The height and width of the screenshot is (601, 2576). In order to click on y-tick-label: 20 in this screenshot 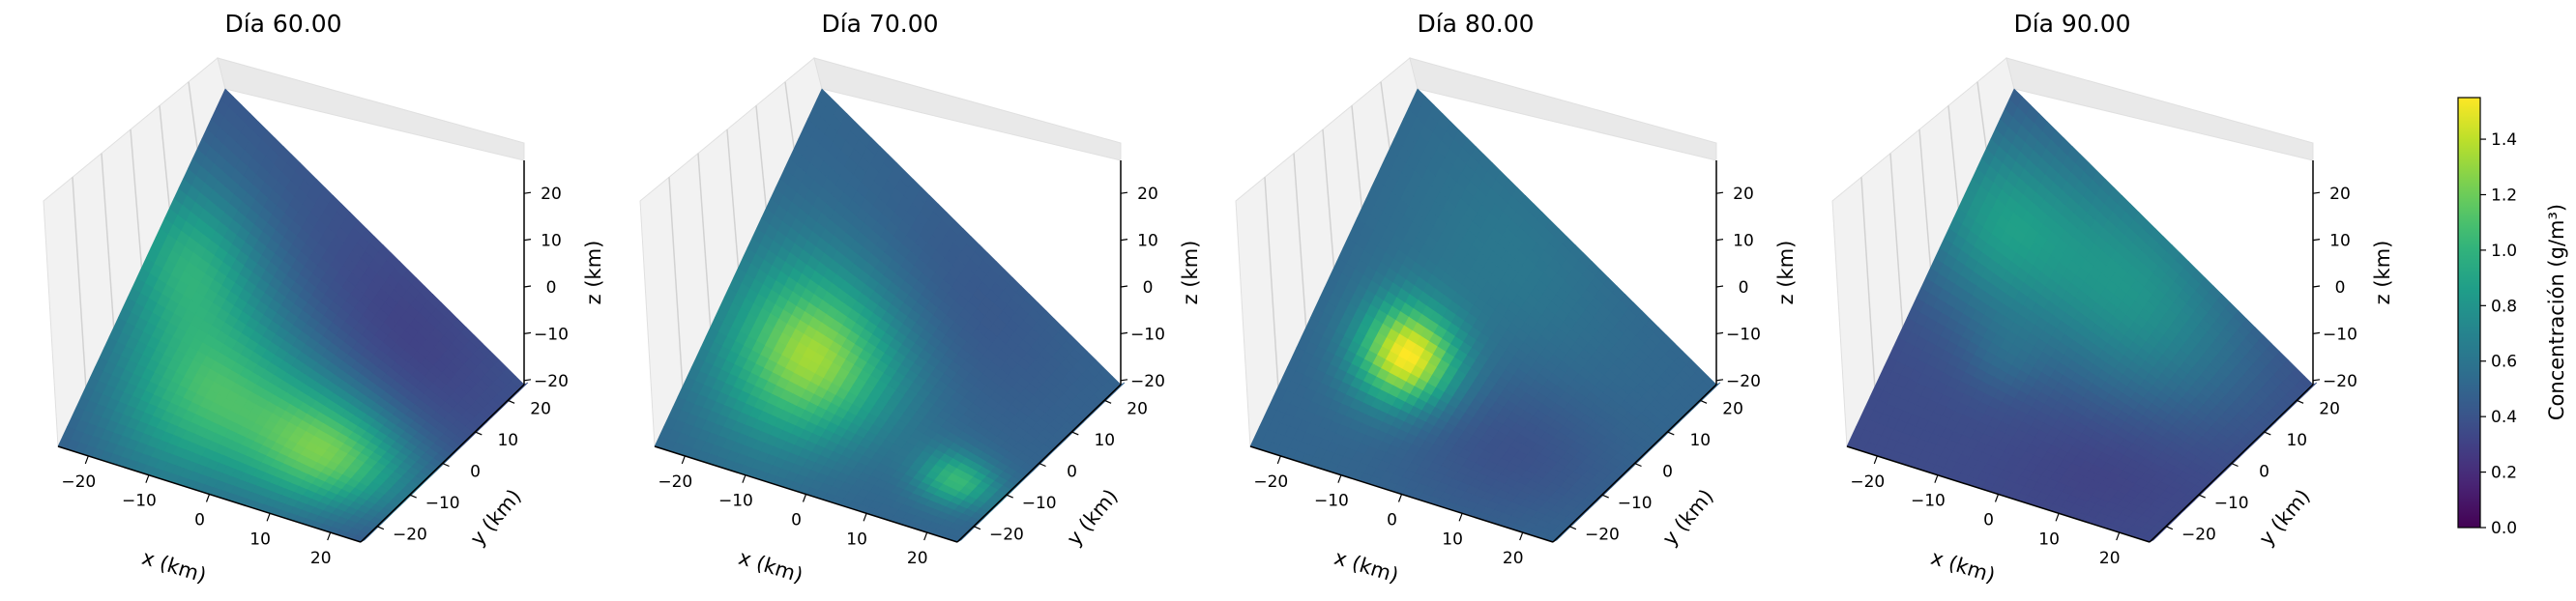, I will do `click(1137, 408)`.